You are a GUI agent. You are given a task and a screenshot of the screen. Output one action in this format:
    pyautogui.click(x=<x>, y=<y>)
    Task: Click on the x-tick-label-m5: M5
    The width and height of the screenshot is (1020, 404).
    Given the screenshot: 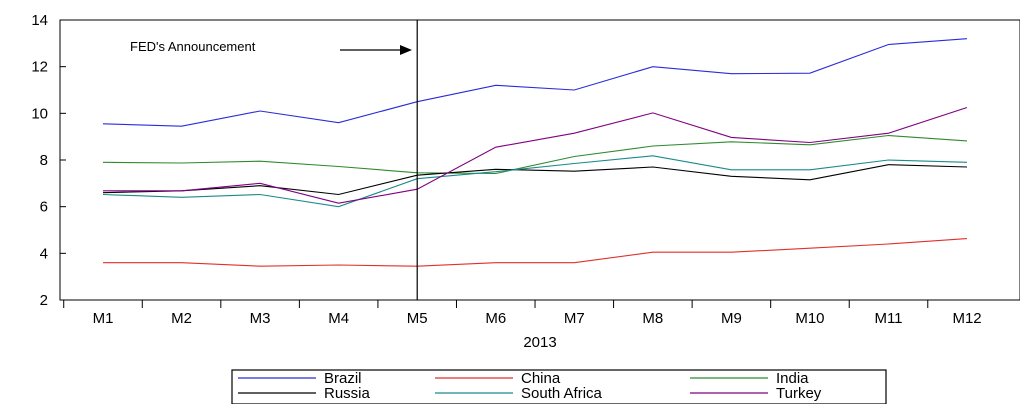 What is the action you would take?
    pyautogui.click(x=417, y=318)
    